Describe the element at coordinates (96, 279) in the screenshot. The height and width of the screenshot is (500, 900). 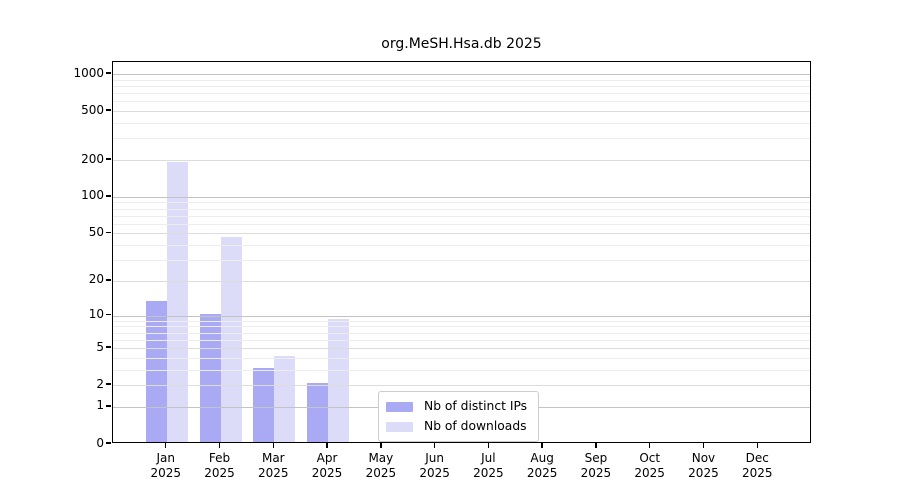
I see `y-tick-label: 20` at that location.